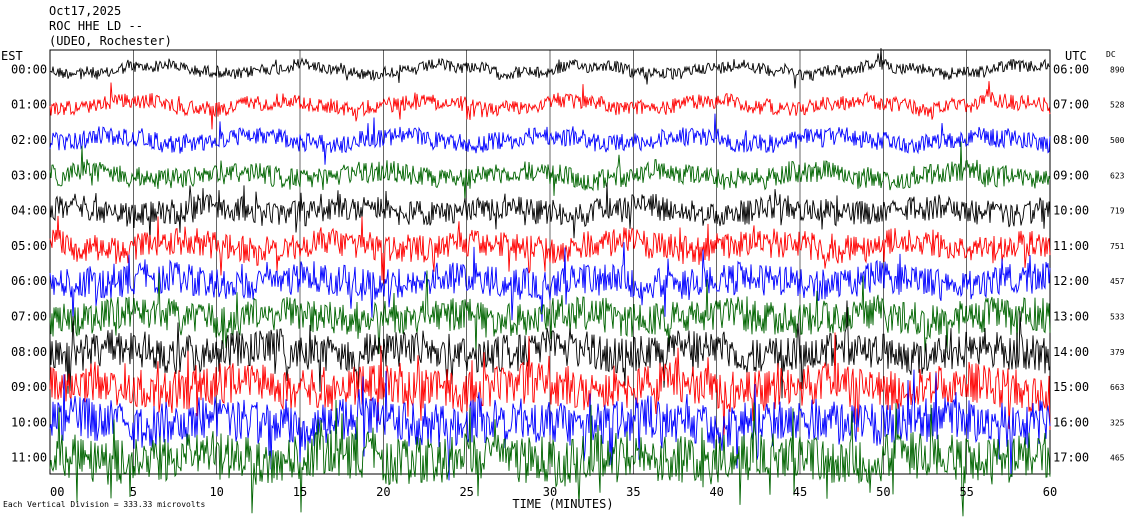  I want to click on x-tick-label: 10, so click(216, 492).